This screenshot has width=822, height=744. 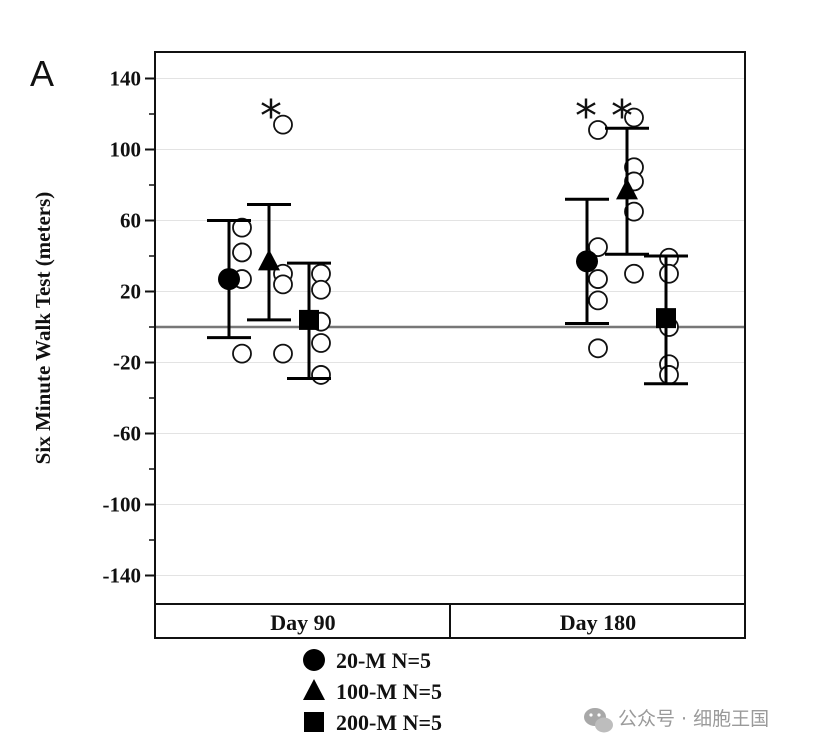 I want to click on legend-label: 200-M N=5, so click(x=389, y=722).